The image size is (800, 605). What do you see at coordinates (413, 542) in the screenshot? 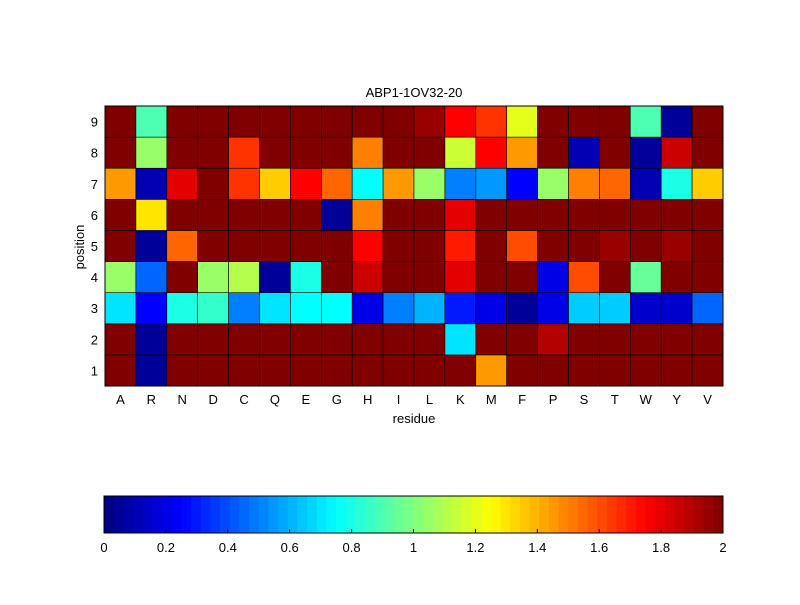
I see `colorbar-tick-labels: 0 0.2 0.4 0.6 0.8 1 1.2 1.4 1.6 1.8 2` at bounding box center [413, 542].